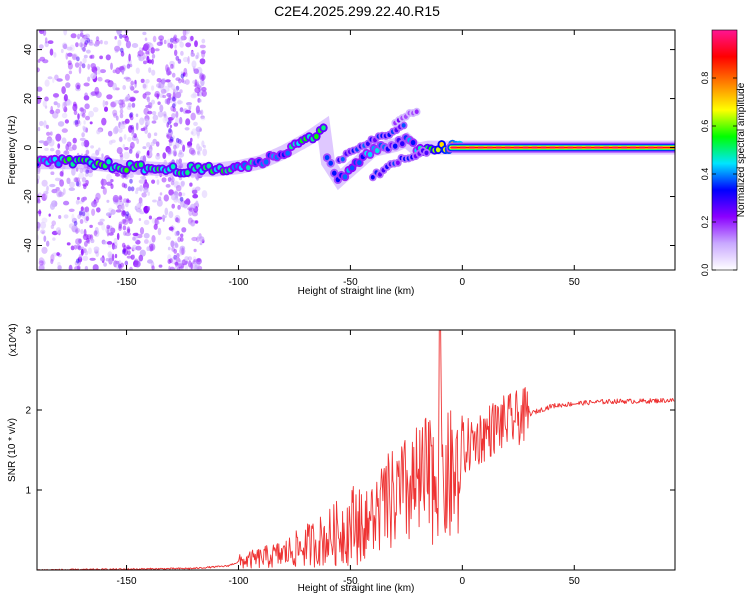  Describe the element at coordinates (350, 282) in the screenshot. I see `x-tick-label: -50` at that location.